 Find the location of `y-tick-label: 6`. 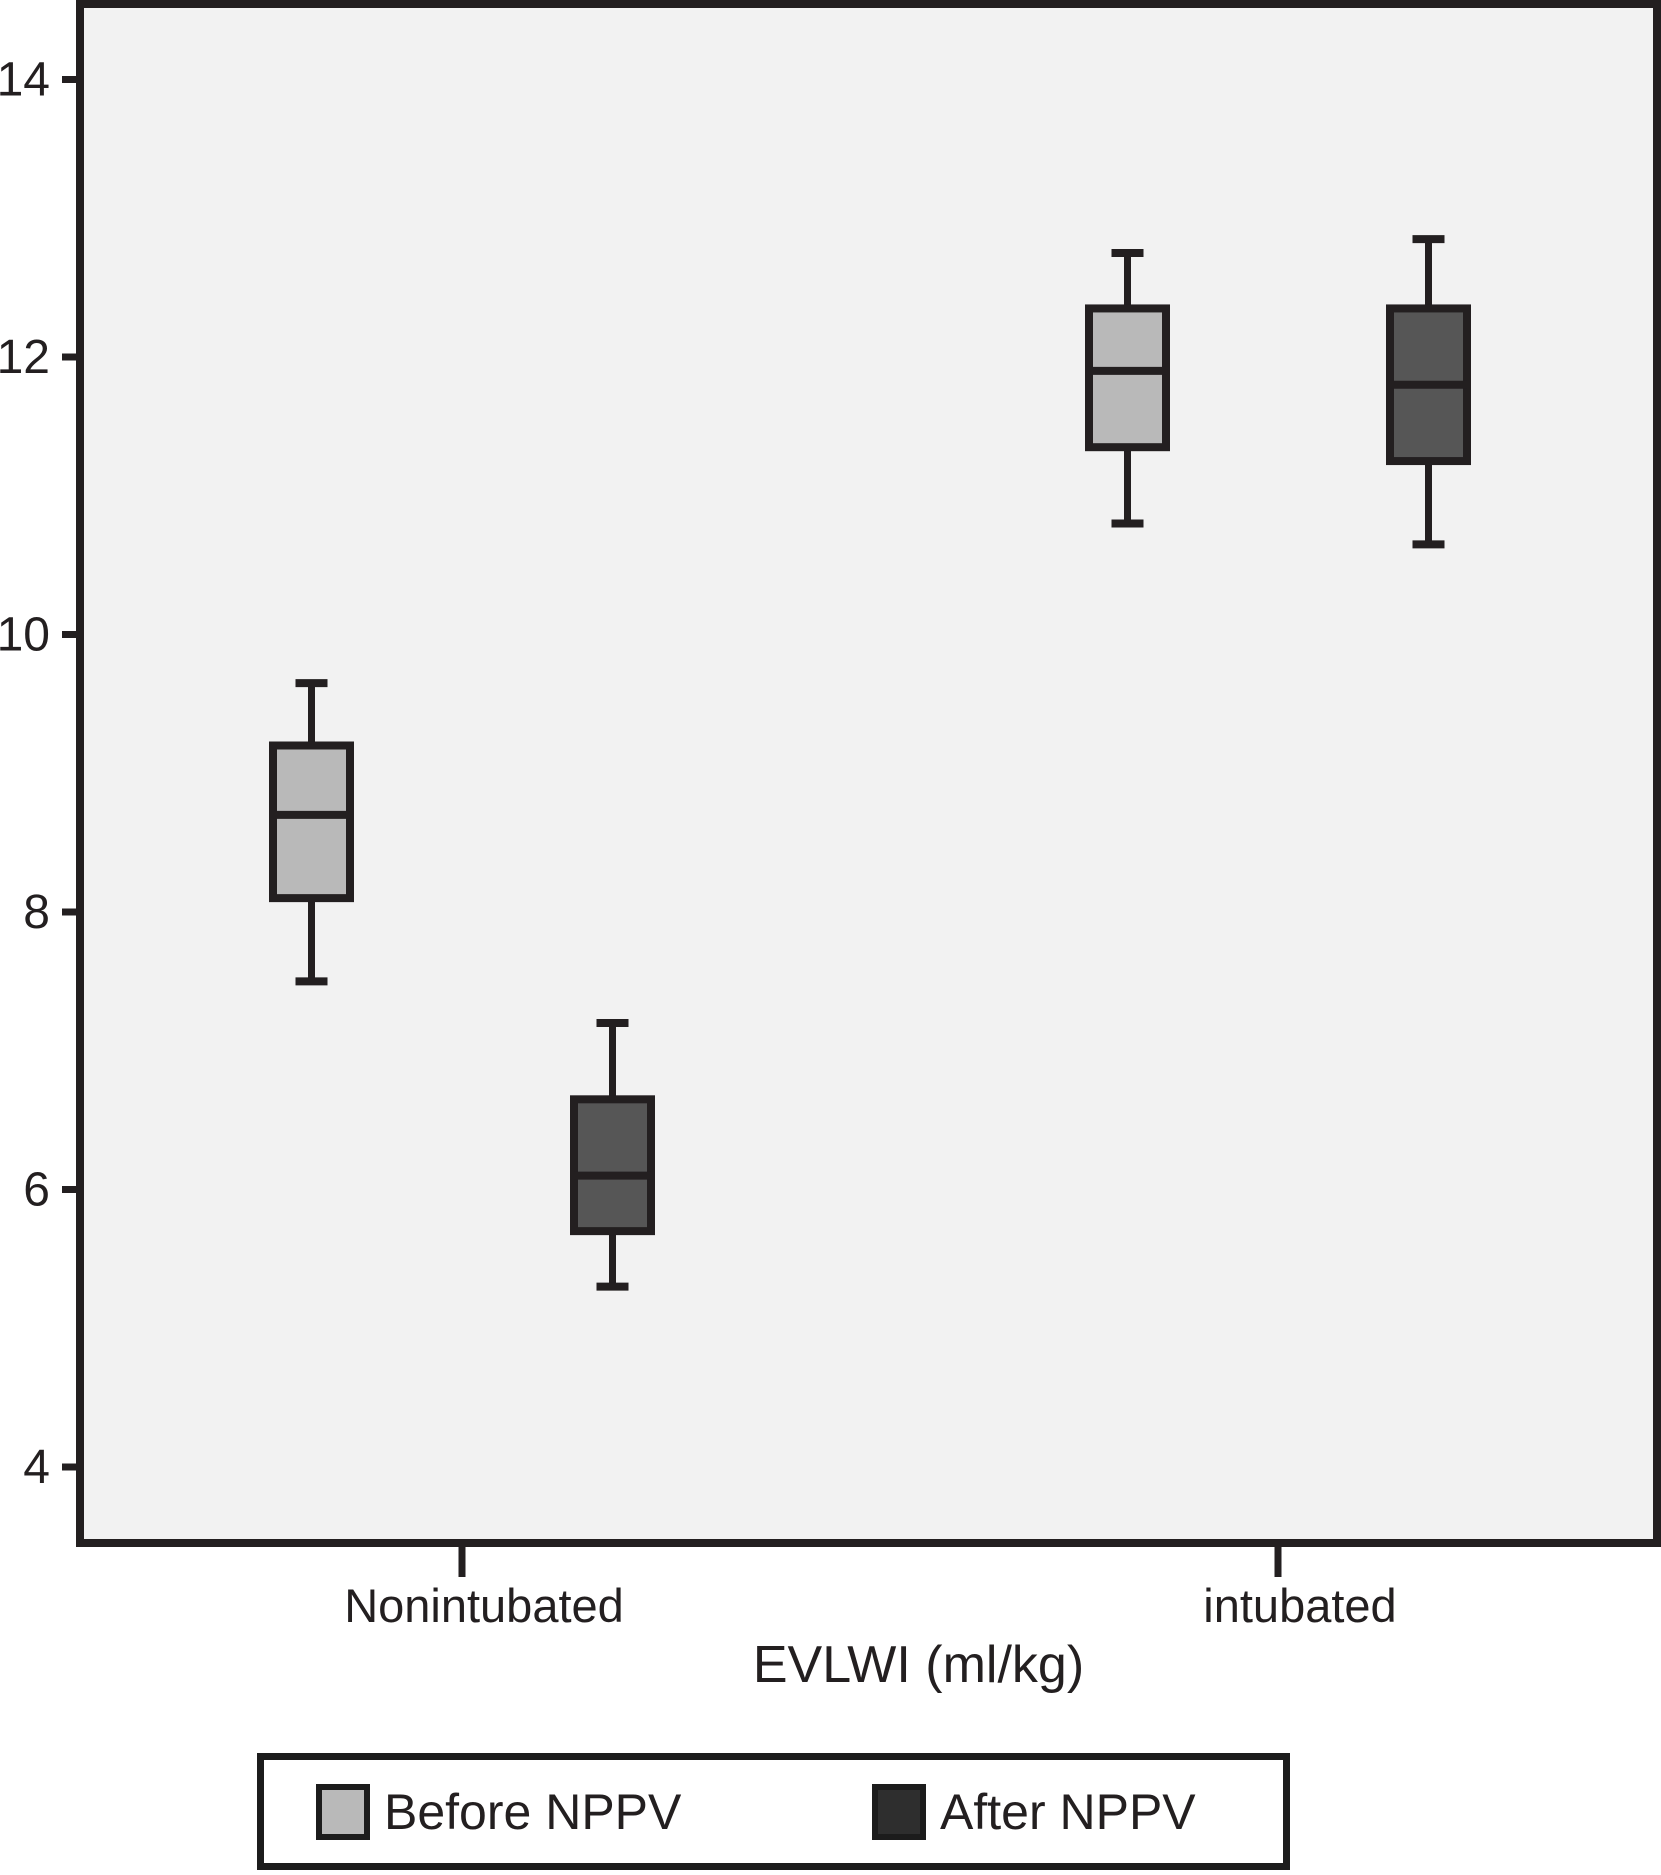

y-tick-label: 6 is located at coordinates (36, 1190).